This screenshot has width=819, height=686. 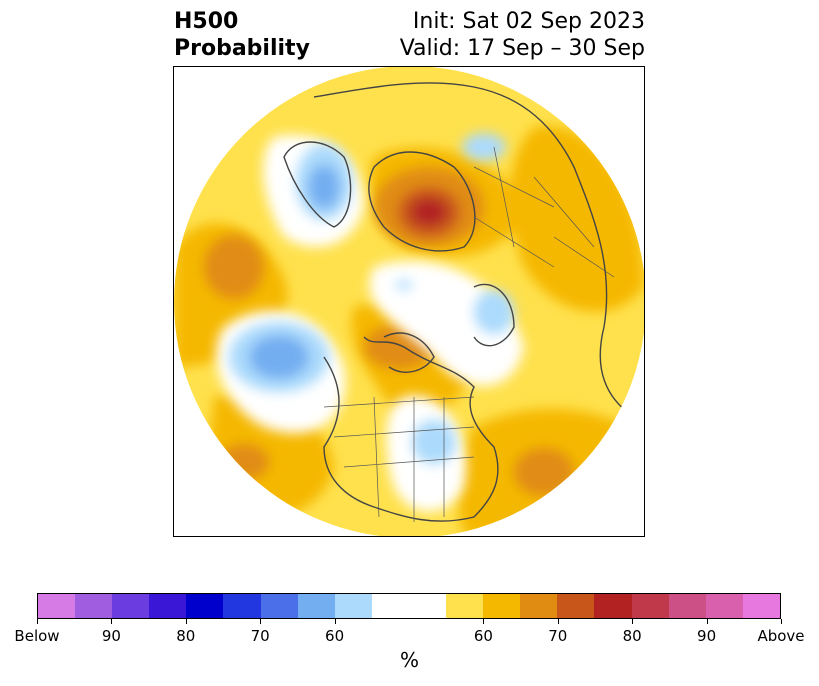 I want to click on siberia-blue-light, so click(x=494, y=312).